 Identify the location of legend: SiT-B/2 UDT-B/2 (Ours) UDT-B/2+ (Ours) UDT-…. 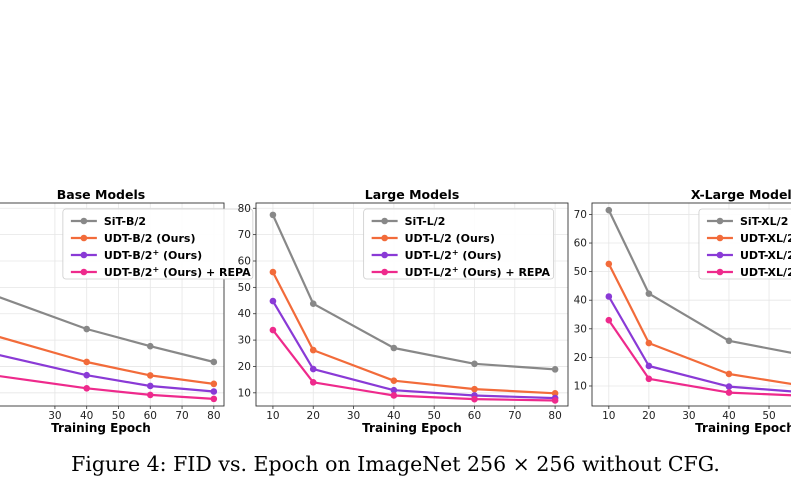
(158, 244).